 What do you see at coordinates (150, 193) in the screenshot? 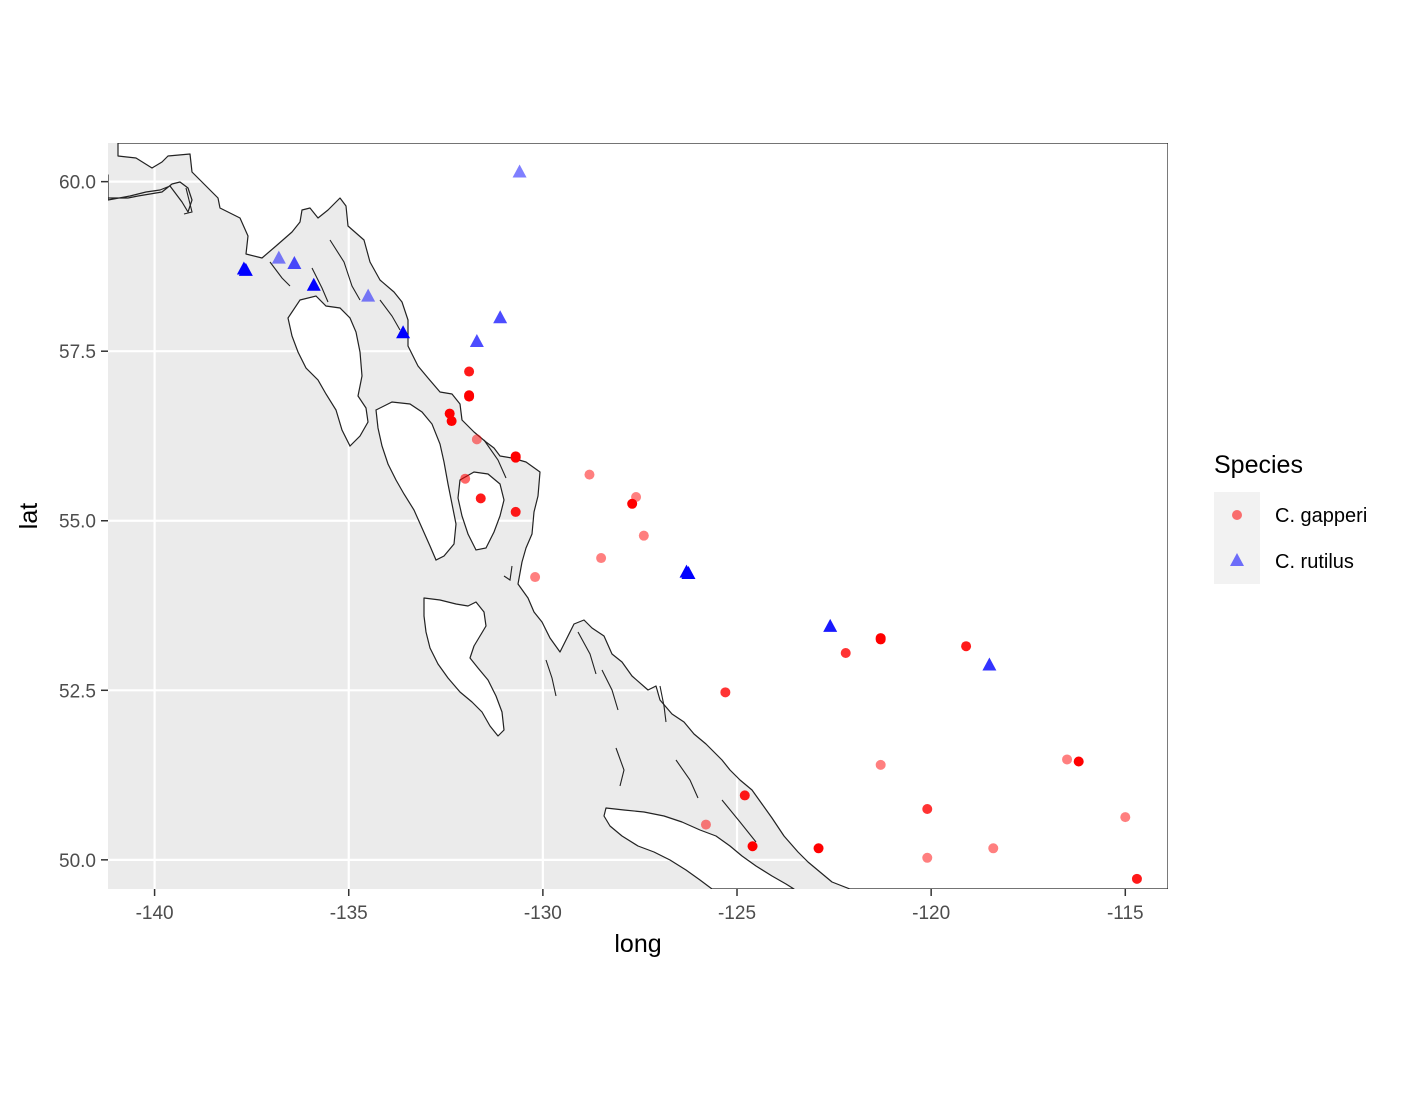
I see `ocean-coast` at bounding box center [150, 193].